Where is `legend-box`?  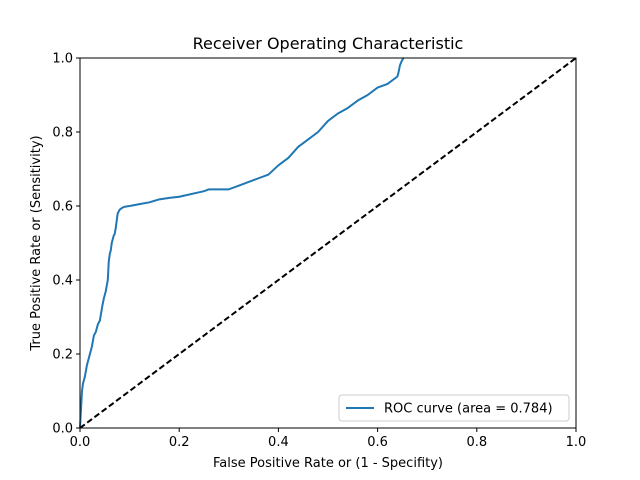
legend-box is located at coordinates (454, 408).